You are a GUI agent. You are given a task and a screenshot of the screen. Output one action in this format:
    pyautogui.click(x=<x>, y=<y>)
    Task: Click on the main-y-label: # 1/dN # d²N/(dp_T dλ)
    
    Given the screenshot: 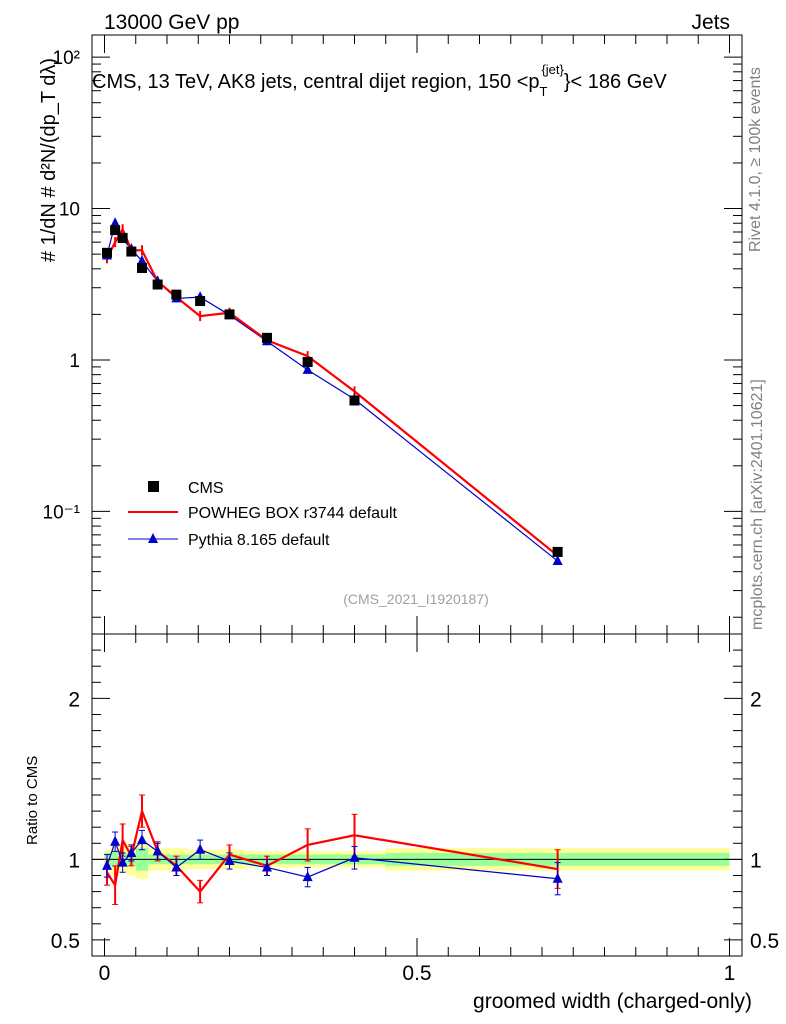 What is the action you would take?
    pyautogui.click(x=49, y=160)
    